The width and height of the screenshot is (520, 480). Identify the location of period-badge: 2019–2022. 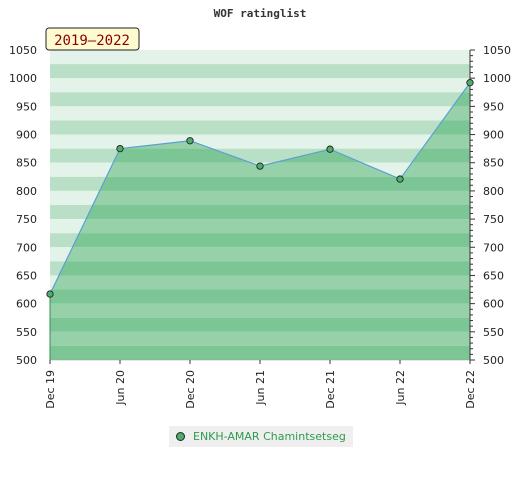
(92, 39).